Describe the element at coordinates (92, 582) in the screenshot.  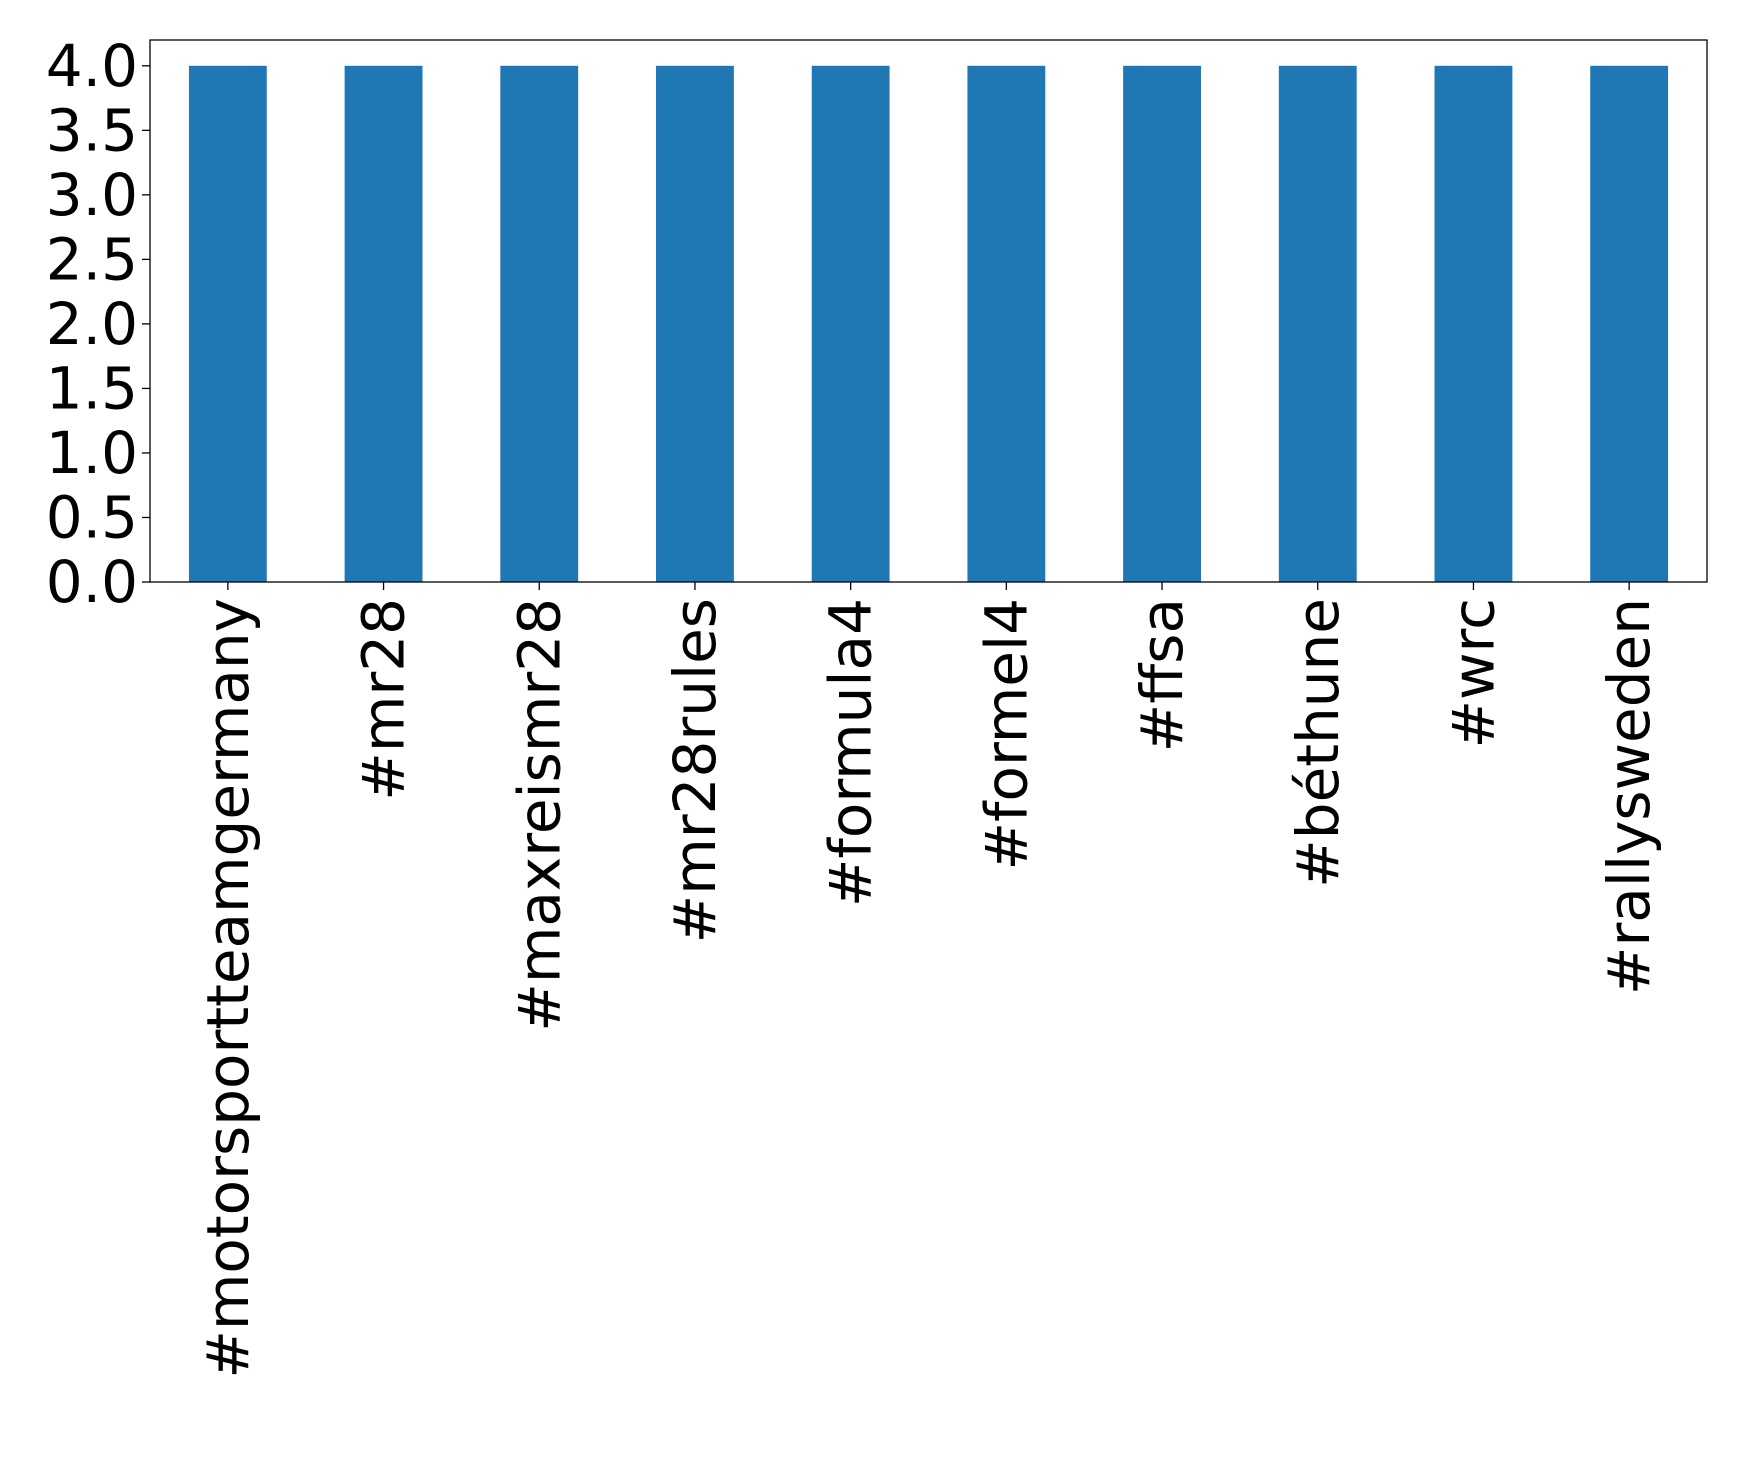
I see `y-tick-label: 0.0` at that location.